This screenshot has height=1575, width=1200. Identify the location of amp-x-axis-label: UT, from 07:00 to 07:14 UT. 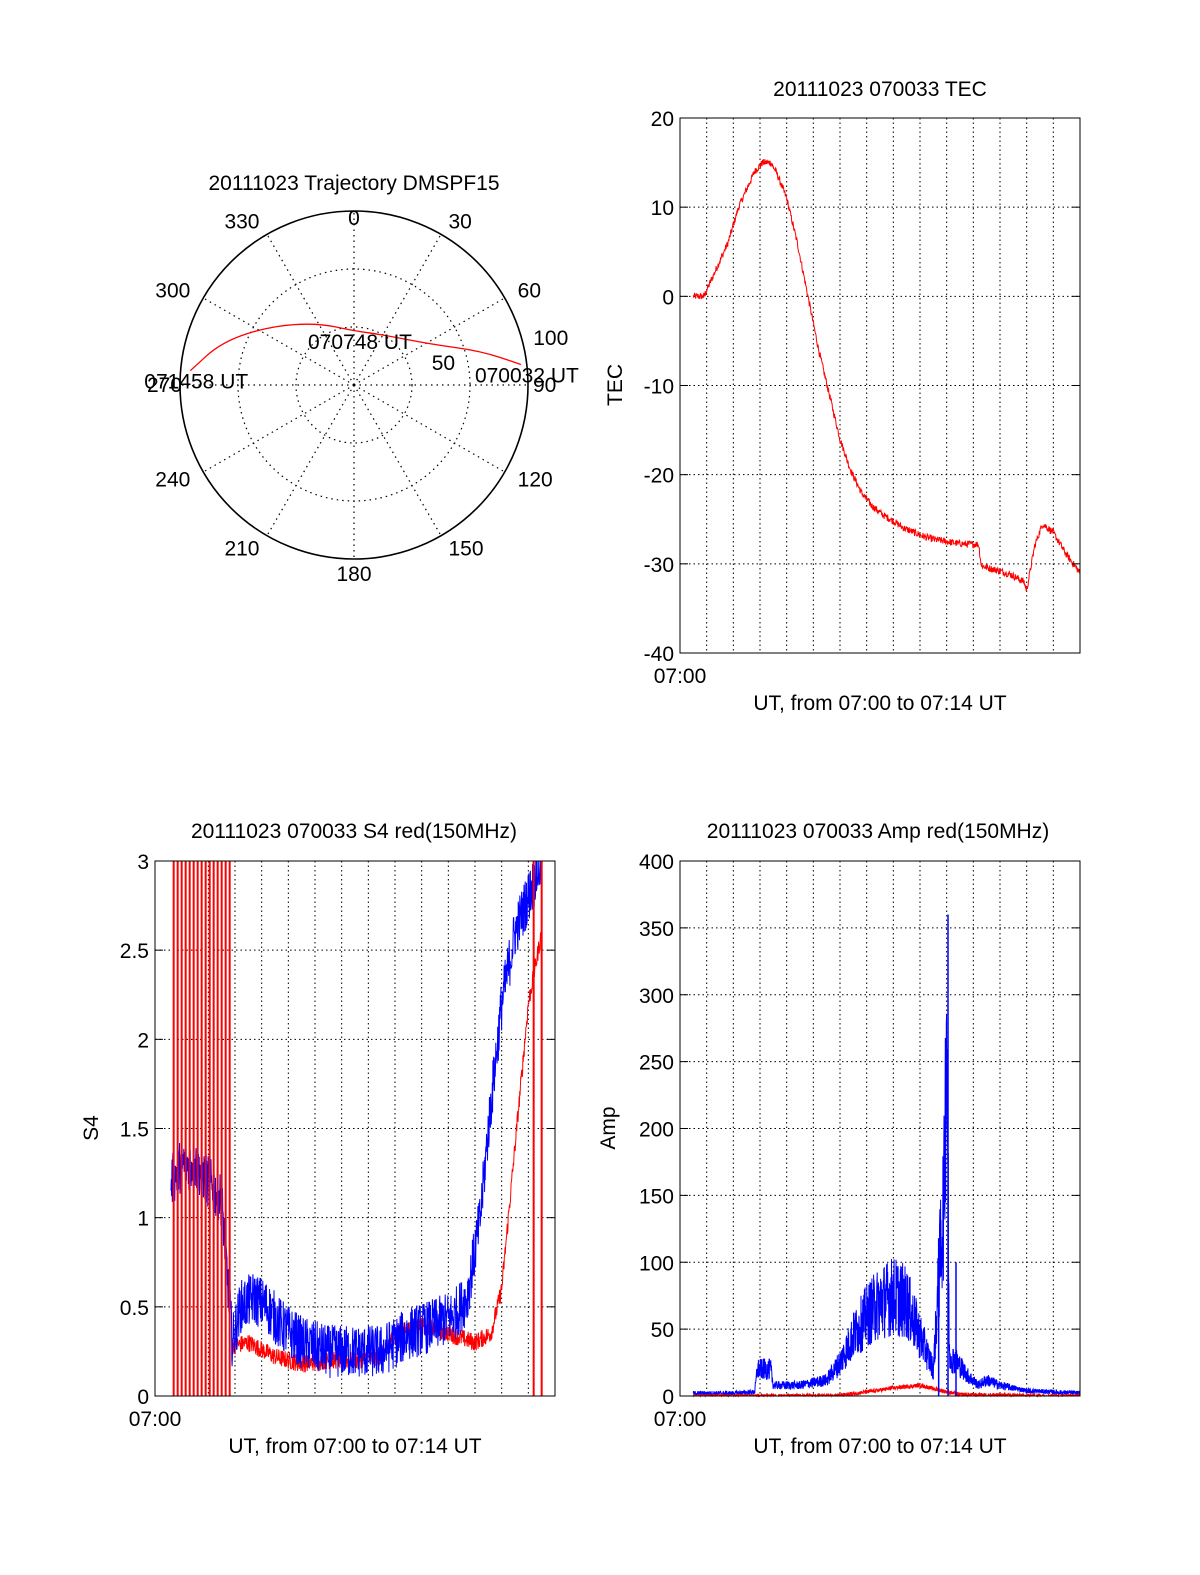
(879, 1446).